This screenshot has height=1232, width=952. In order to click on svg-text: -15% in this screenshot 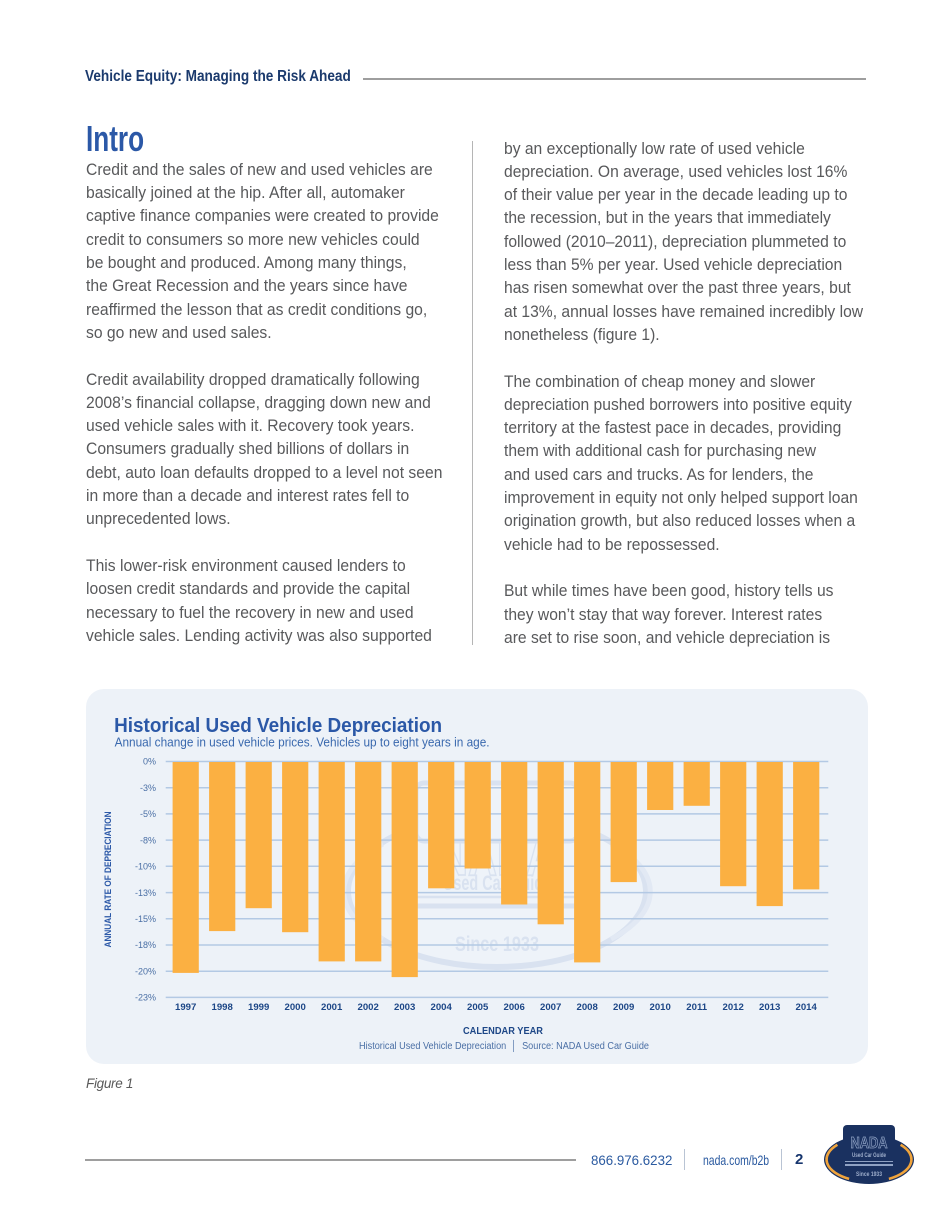, I will do `click(145, 919)`.